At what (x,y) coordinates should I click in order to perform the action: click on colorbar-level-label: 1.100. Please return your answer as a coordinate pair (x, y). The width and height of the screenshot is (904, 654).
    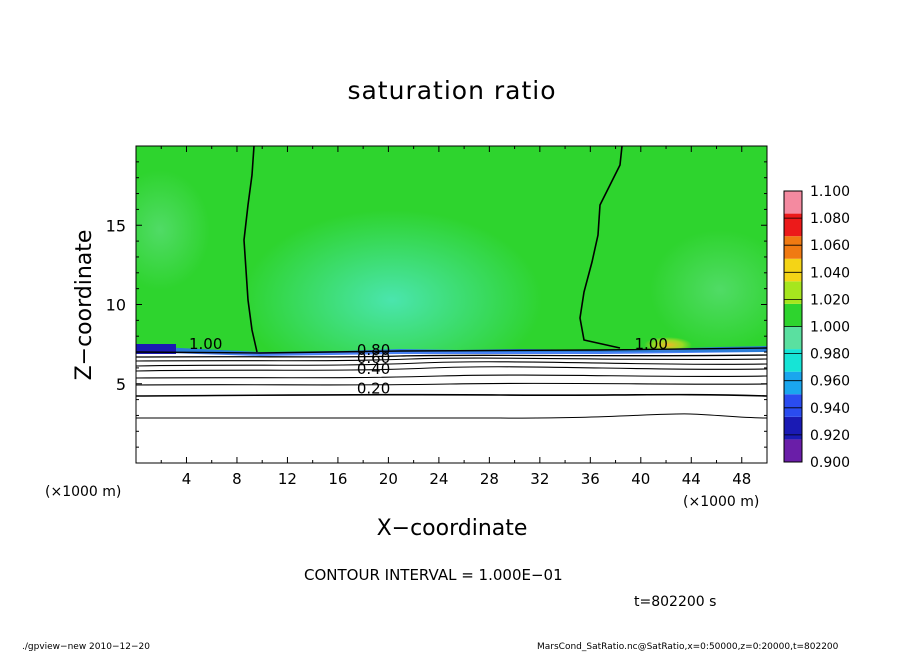
    Looking at the image, I should click on (830, 192).